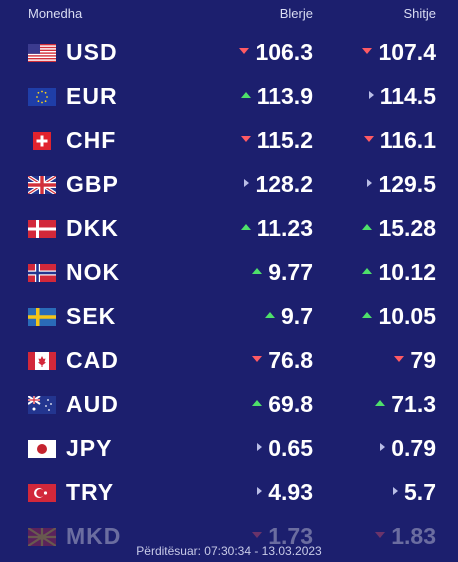 This screenshot has height=562, width=458. What do you see at coordinates (276, 96) in the screenshot?
I see `buy-value: 113.9` at bounding box center [276, 96].